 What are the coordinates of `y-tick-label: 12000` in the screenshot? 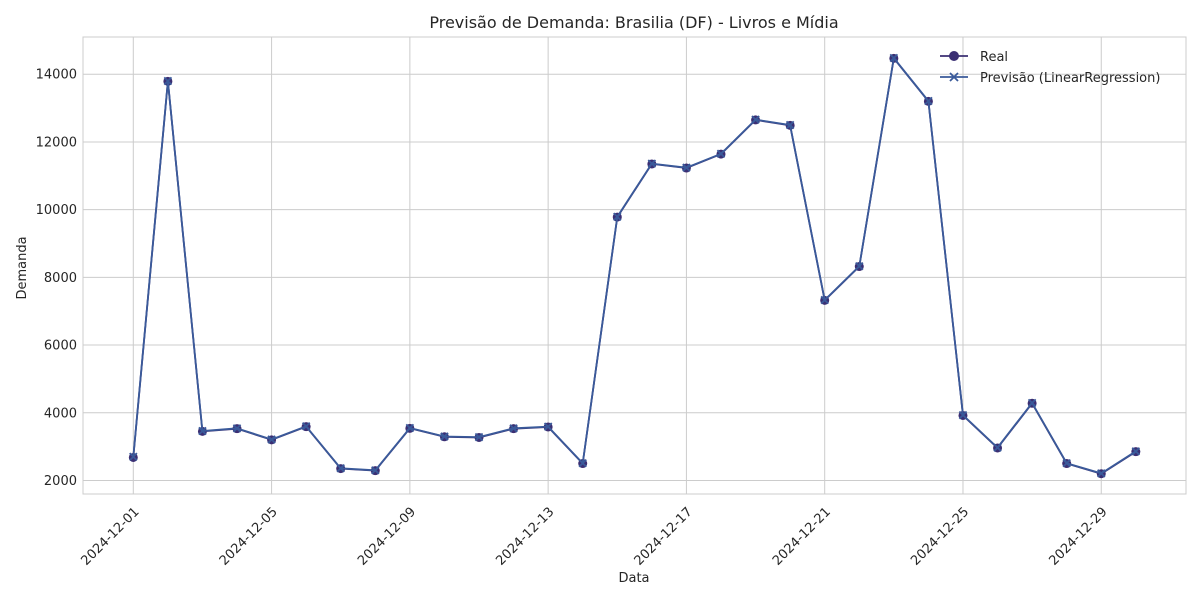 It's located at (56, 142).